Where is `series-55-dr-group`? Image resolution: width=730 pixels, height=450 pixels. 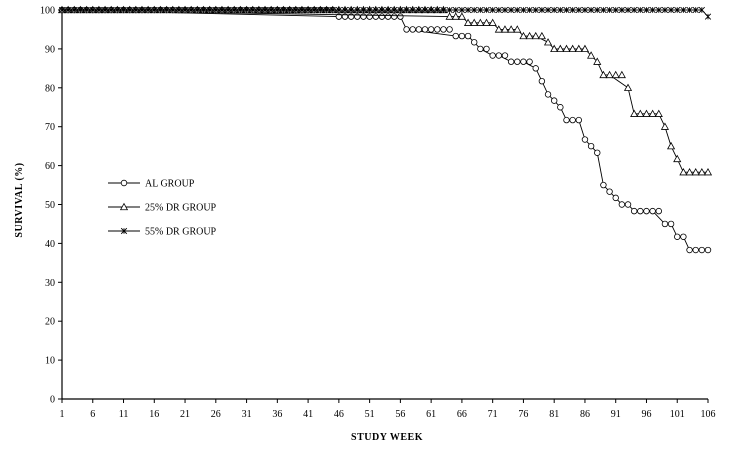
series-55-dr-group is located at coordinates (385, 13).